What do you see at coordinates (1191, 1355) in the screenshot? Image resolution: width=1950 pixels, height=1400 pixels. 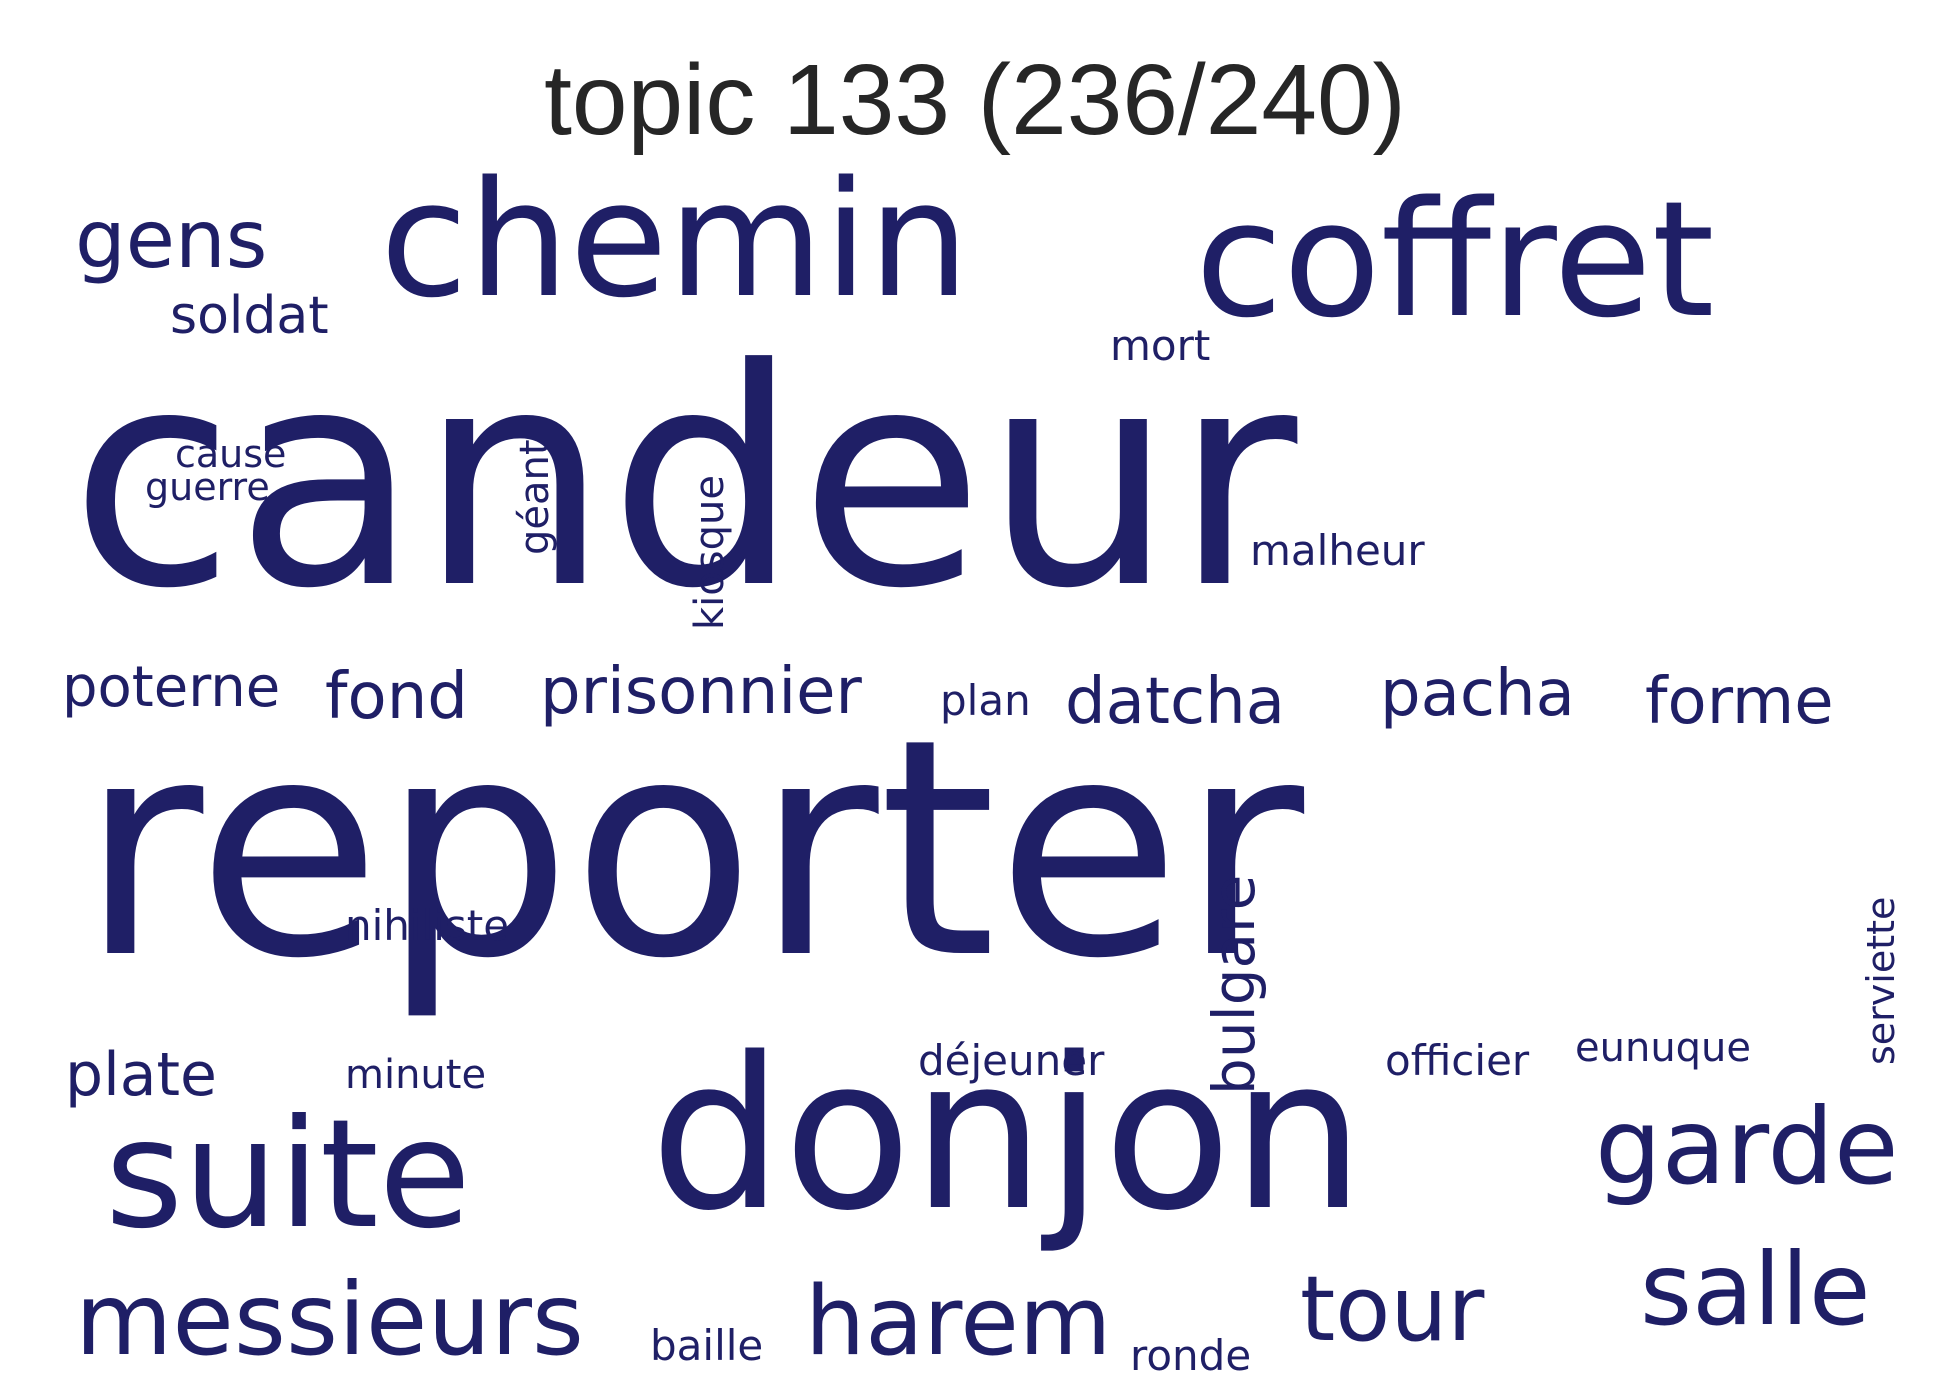 I see `word-ronde: ronde` at bounding box center [1191, 1355].